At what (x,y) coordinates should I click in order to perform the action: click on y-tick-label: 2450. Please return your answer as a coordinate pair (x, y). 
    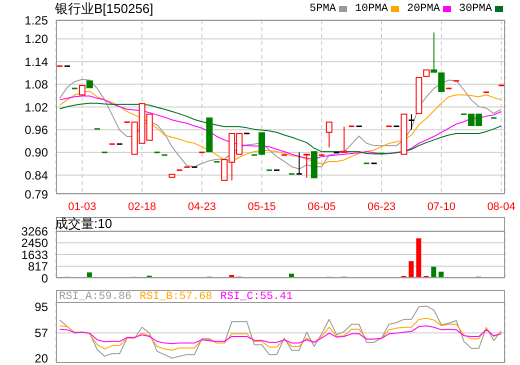
    Looking at the image, I should click on (34, 243).